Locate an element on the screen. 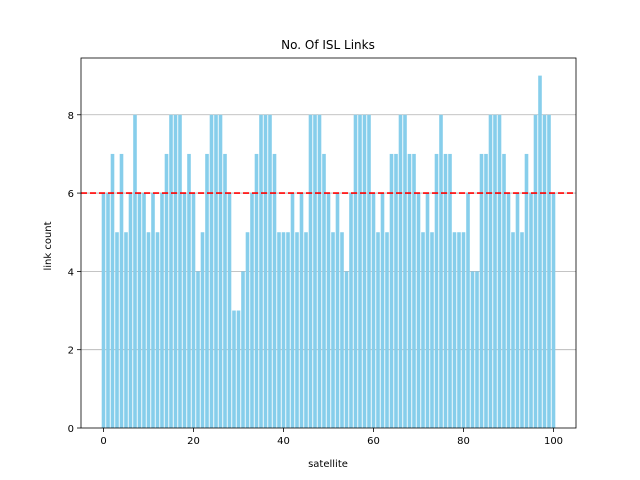  y-tick-label: 6 is located at coordinates (71, 194).